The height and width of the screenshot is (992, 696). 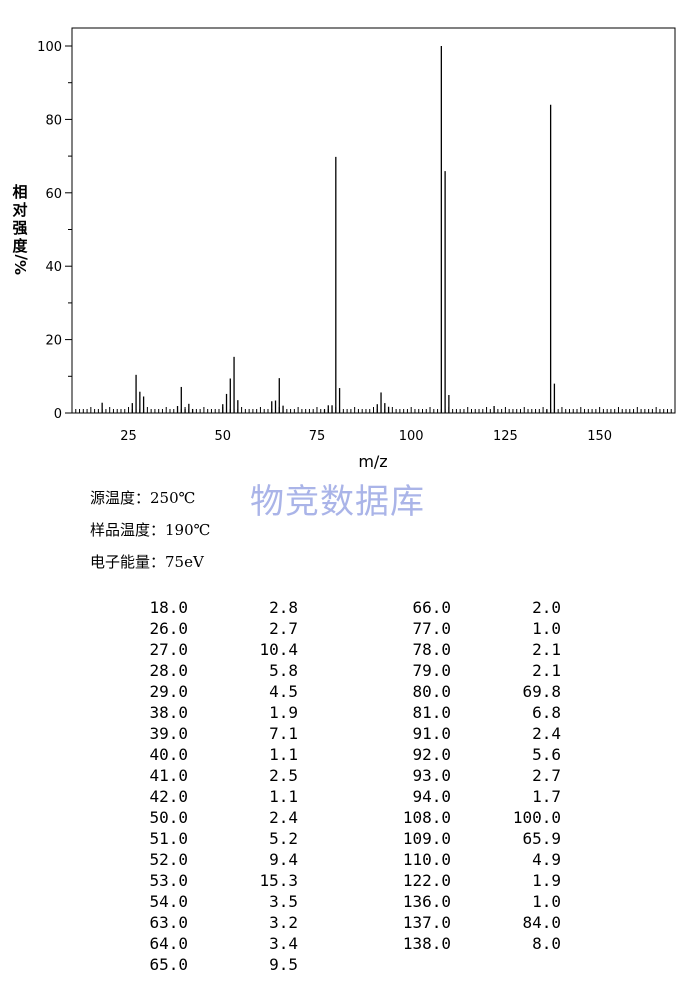 I want to click on peak-intensity: 7.1, so click(x=283, y=733).